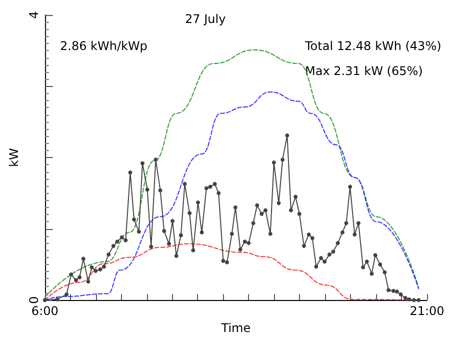 The height and width of the screenshot is (339, 452). What do you see at coordinates (33, 300) in the screenshot?
I see `y-tick-label: 0` at bounding box center [33, 300].